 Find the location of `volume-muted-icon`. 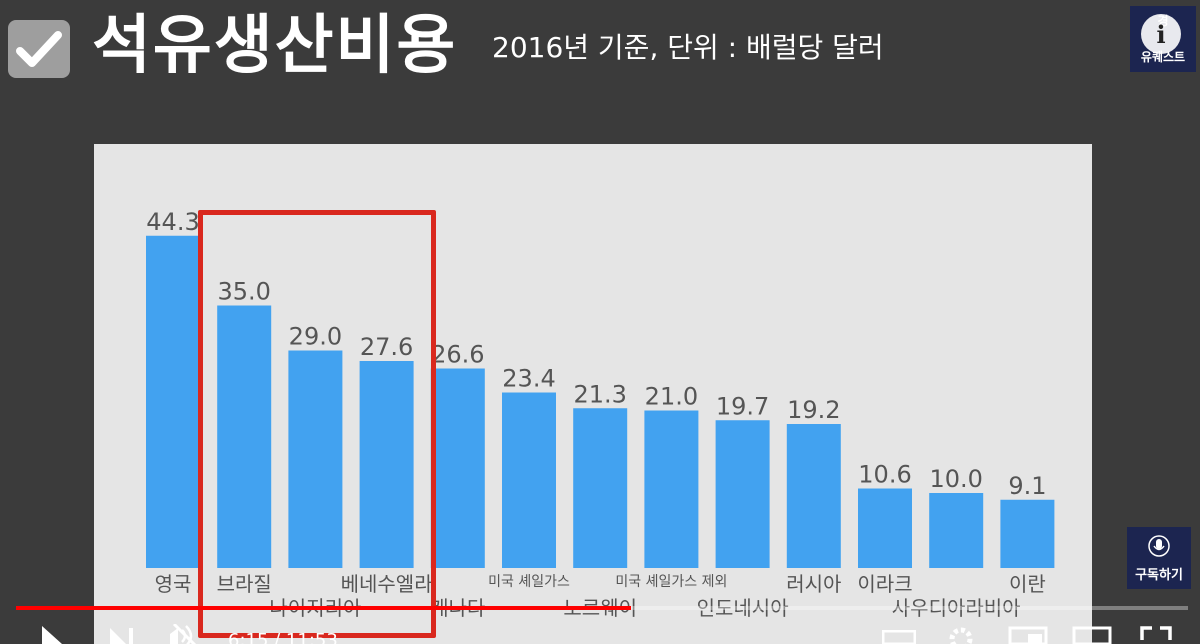

volume-muted-icon is located at coordinates (183, 634).